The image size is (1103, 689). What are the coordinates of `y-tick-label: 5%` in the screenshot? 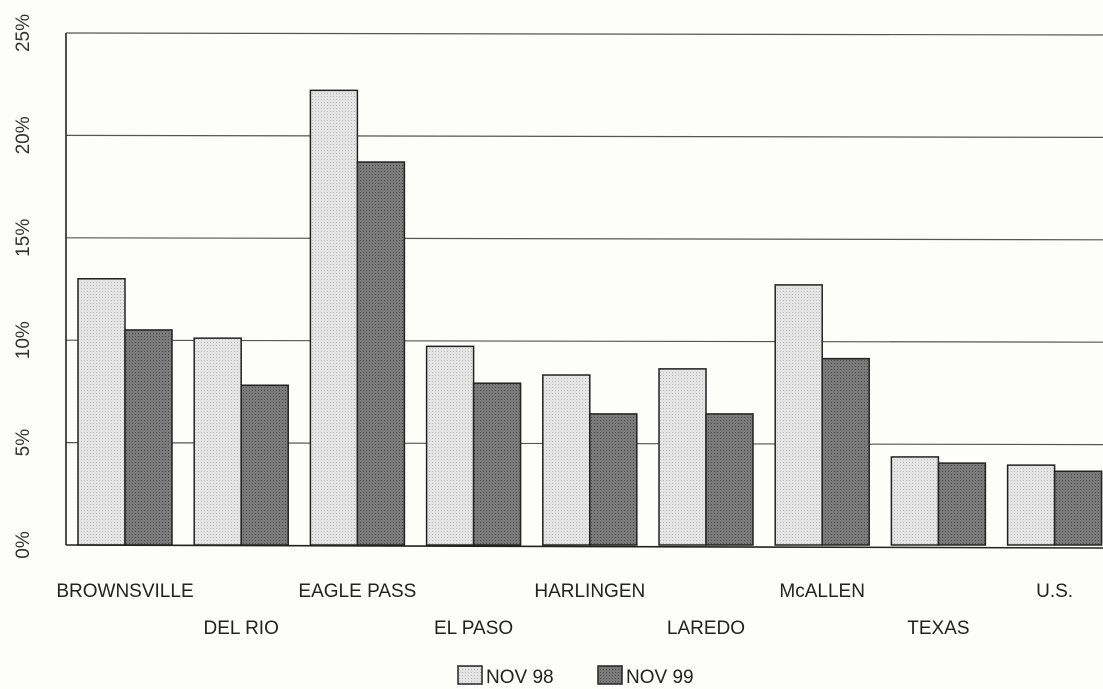 It's located at (23, 443).